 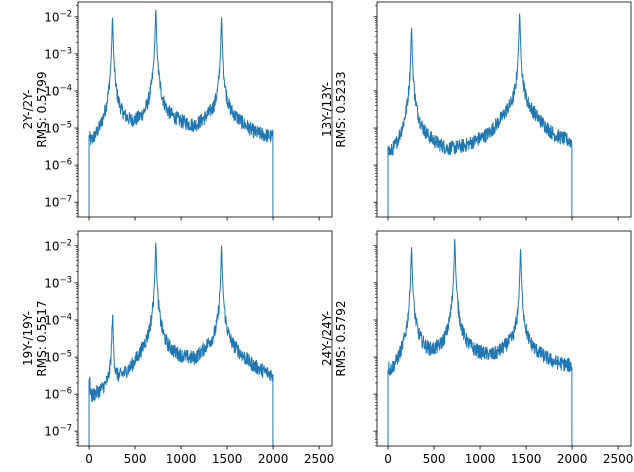 What do you see at coordinates (334, 338) in the screenshot?
I see `y-axis-label: 24Y-/24Y-RMS: 0.5792` at bounding box center [334, 338].